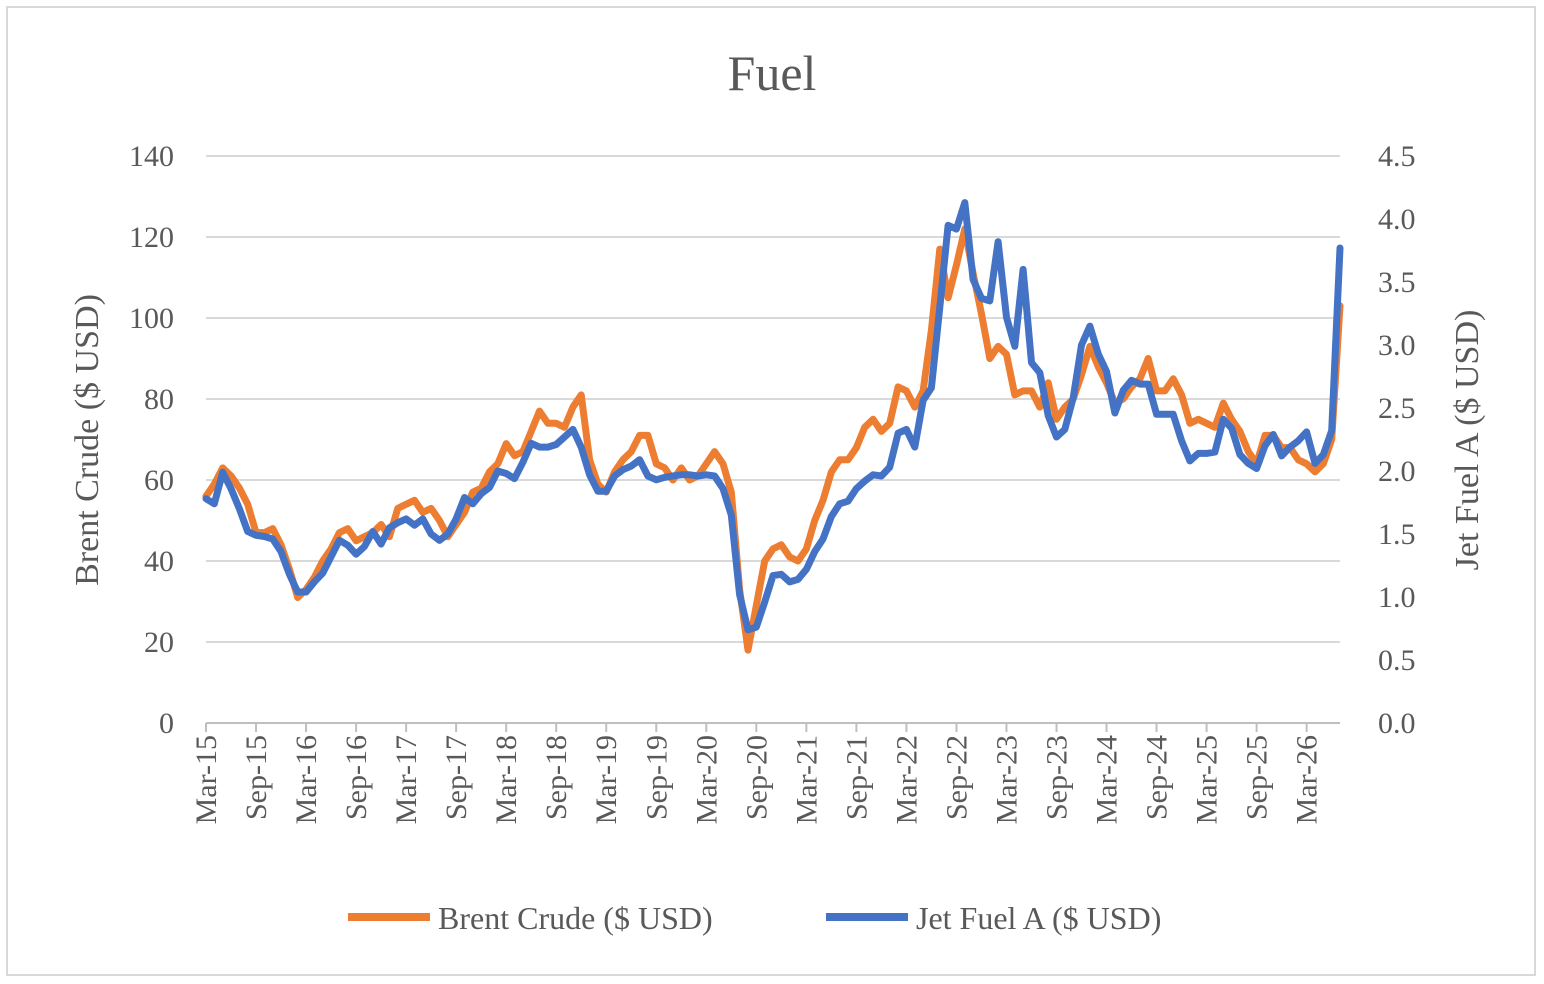  Describe the element at coordinates (506, 779) in the screenshot. I see `x-tick-label: Mar-18` at that location.